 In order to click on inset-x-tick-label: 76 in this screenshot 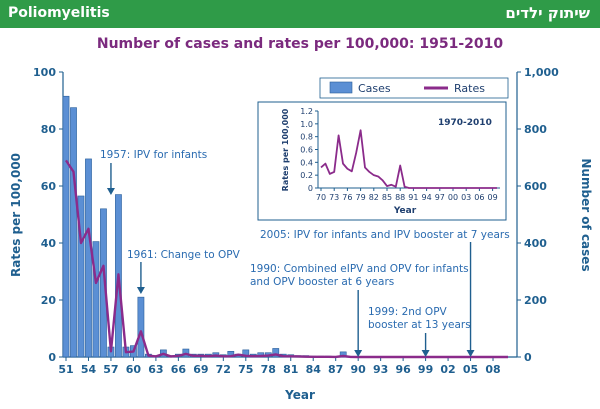, I will do `click(347, 197)`.